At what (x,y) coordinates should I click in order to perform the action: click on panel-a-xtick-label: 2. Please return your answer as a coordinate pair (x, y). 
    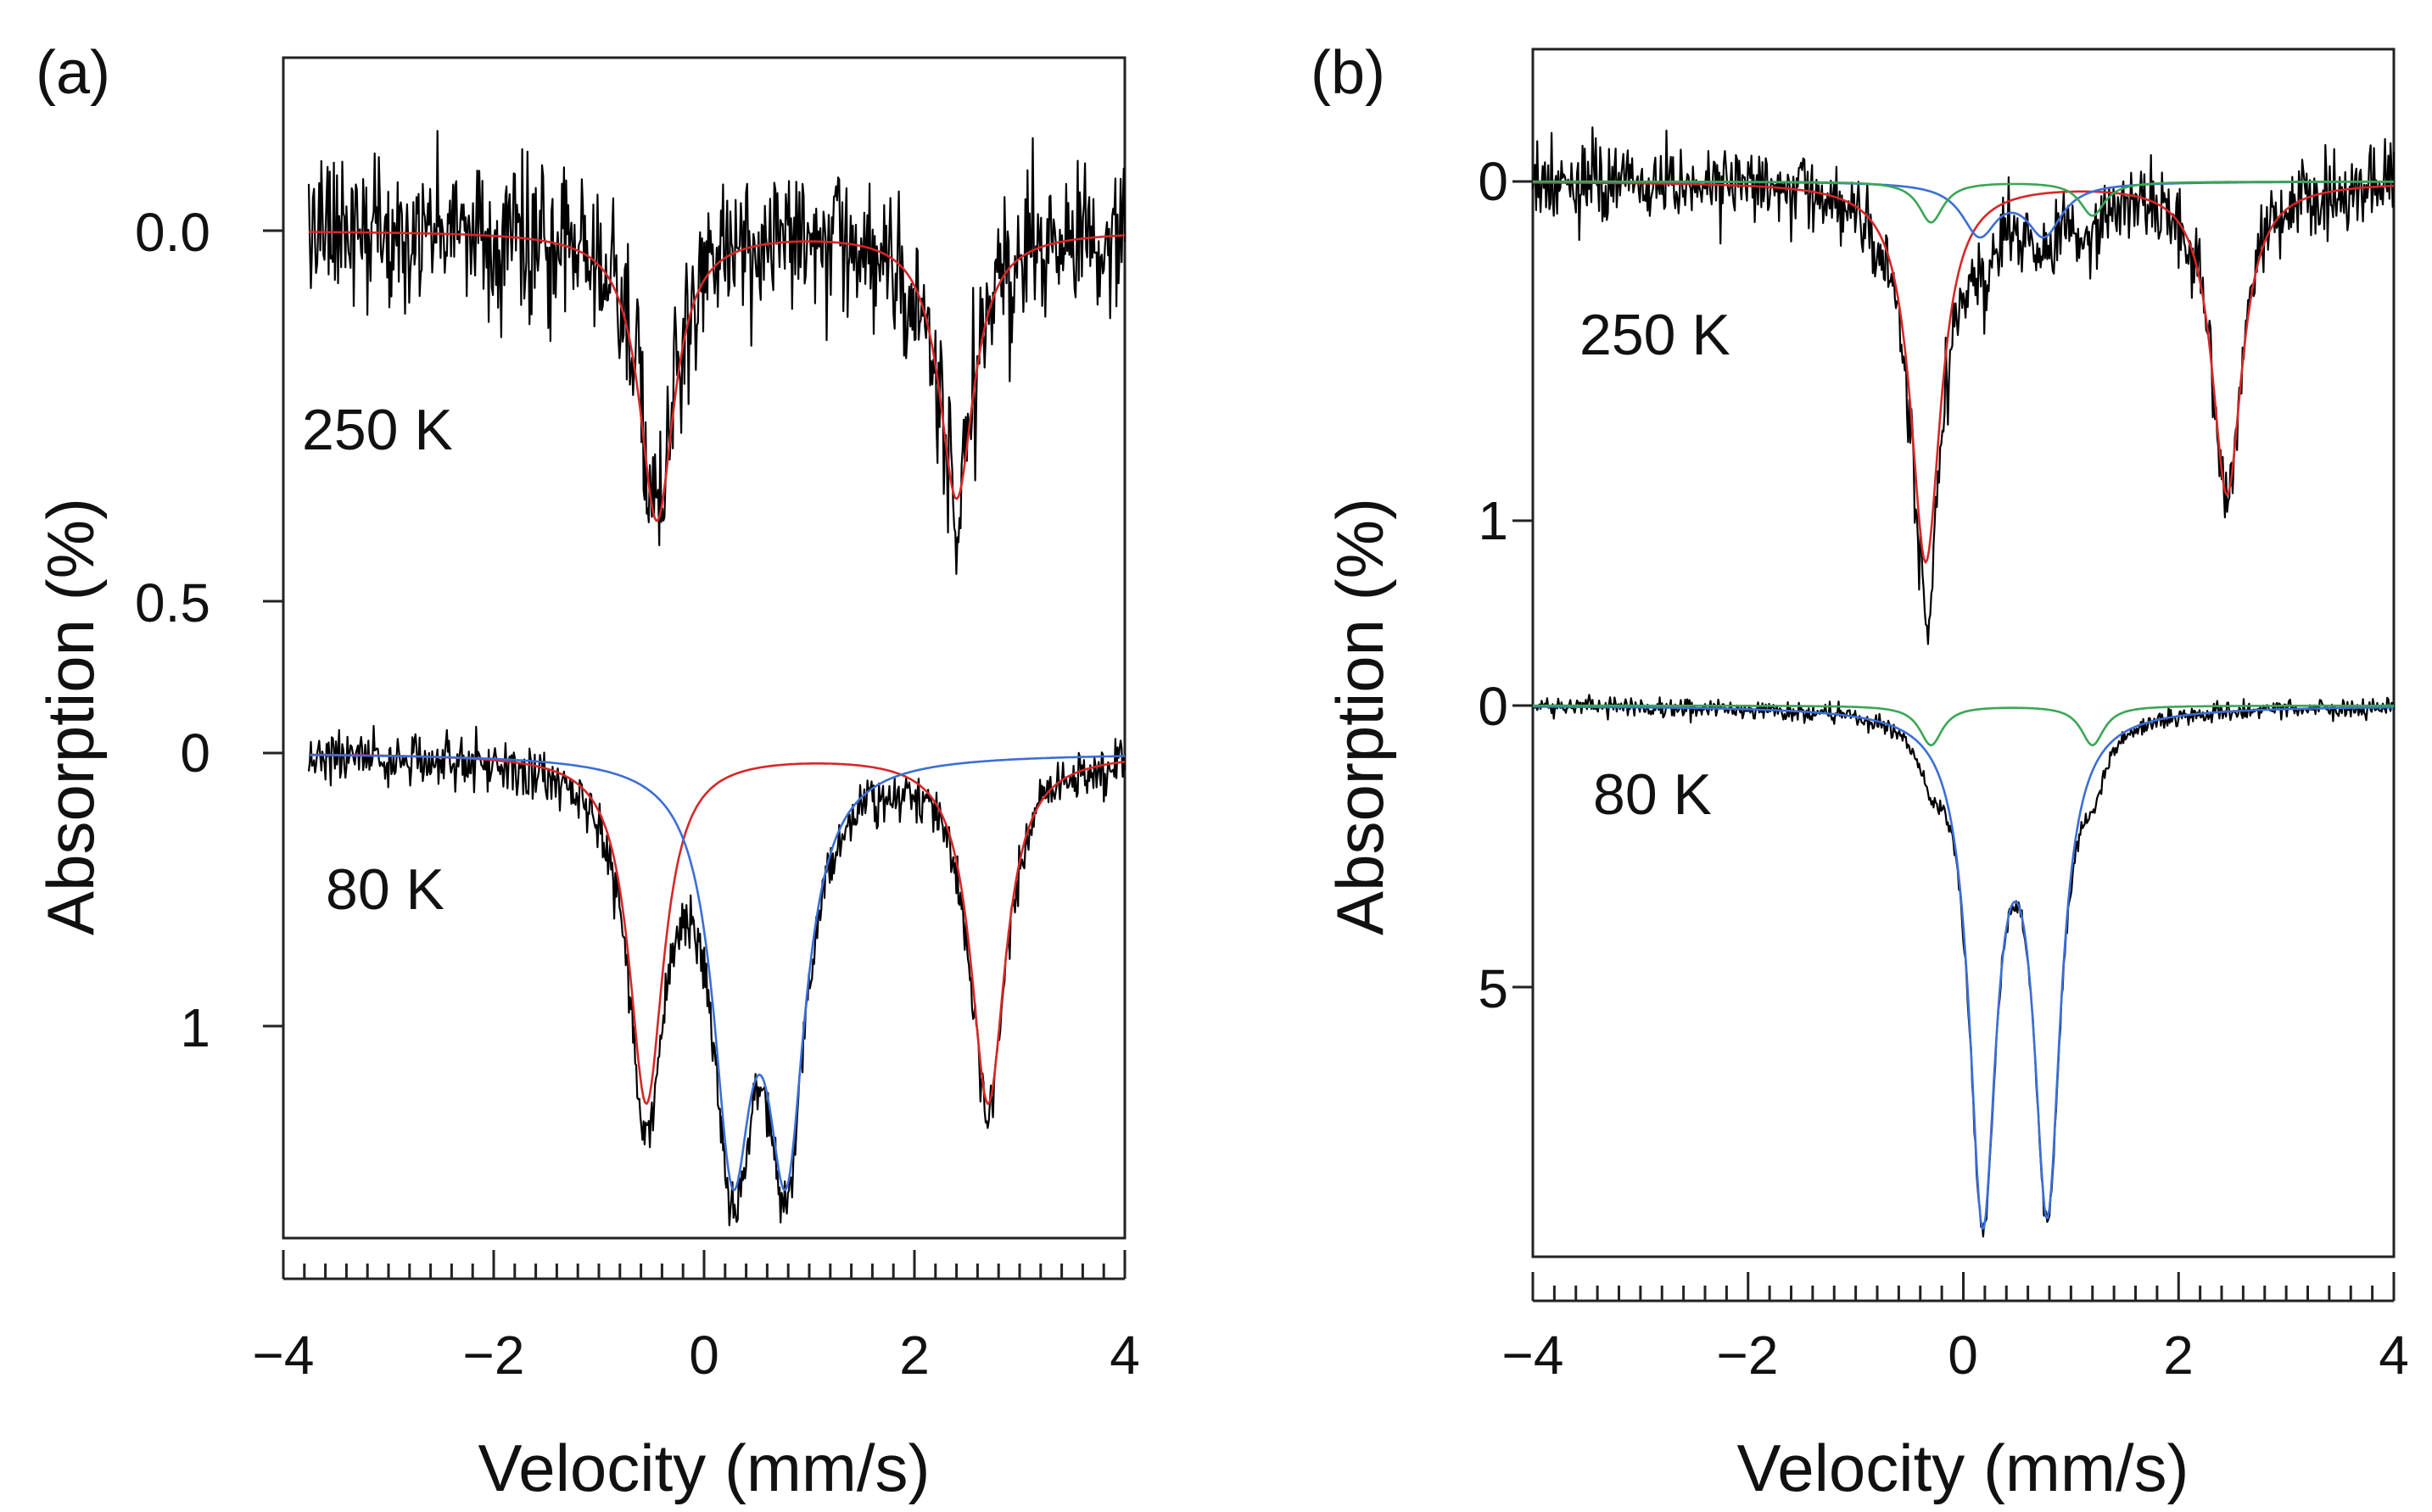
    Looking at the image, I should click on (914, 1355).